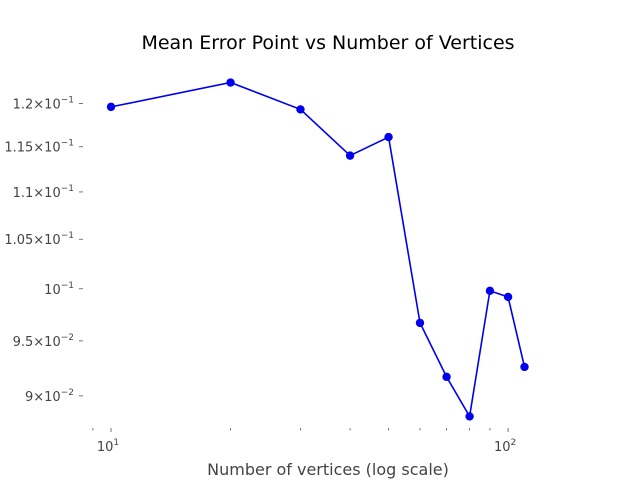 The width and height of the screenshot is (640, 480). I want to click on y-tick-label: 9.5×10⁻², so click(43, 341).